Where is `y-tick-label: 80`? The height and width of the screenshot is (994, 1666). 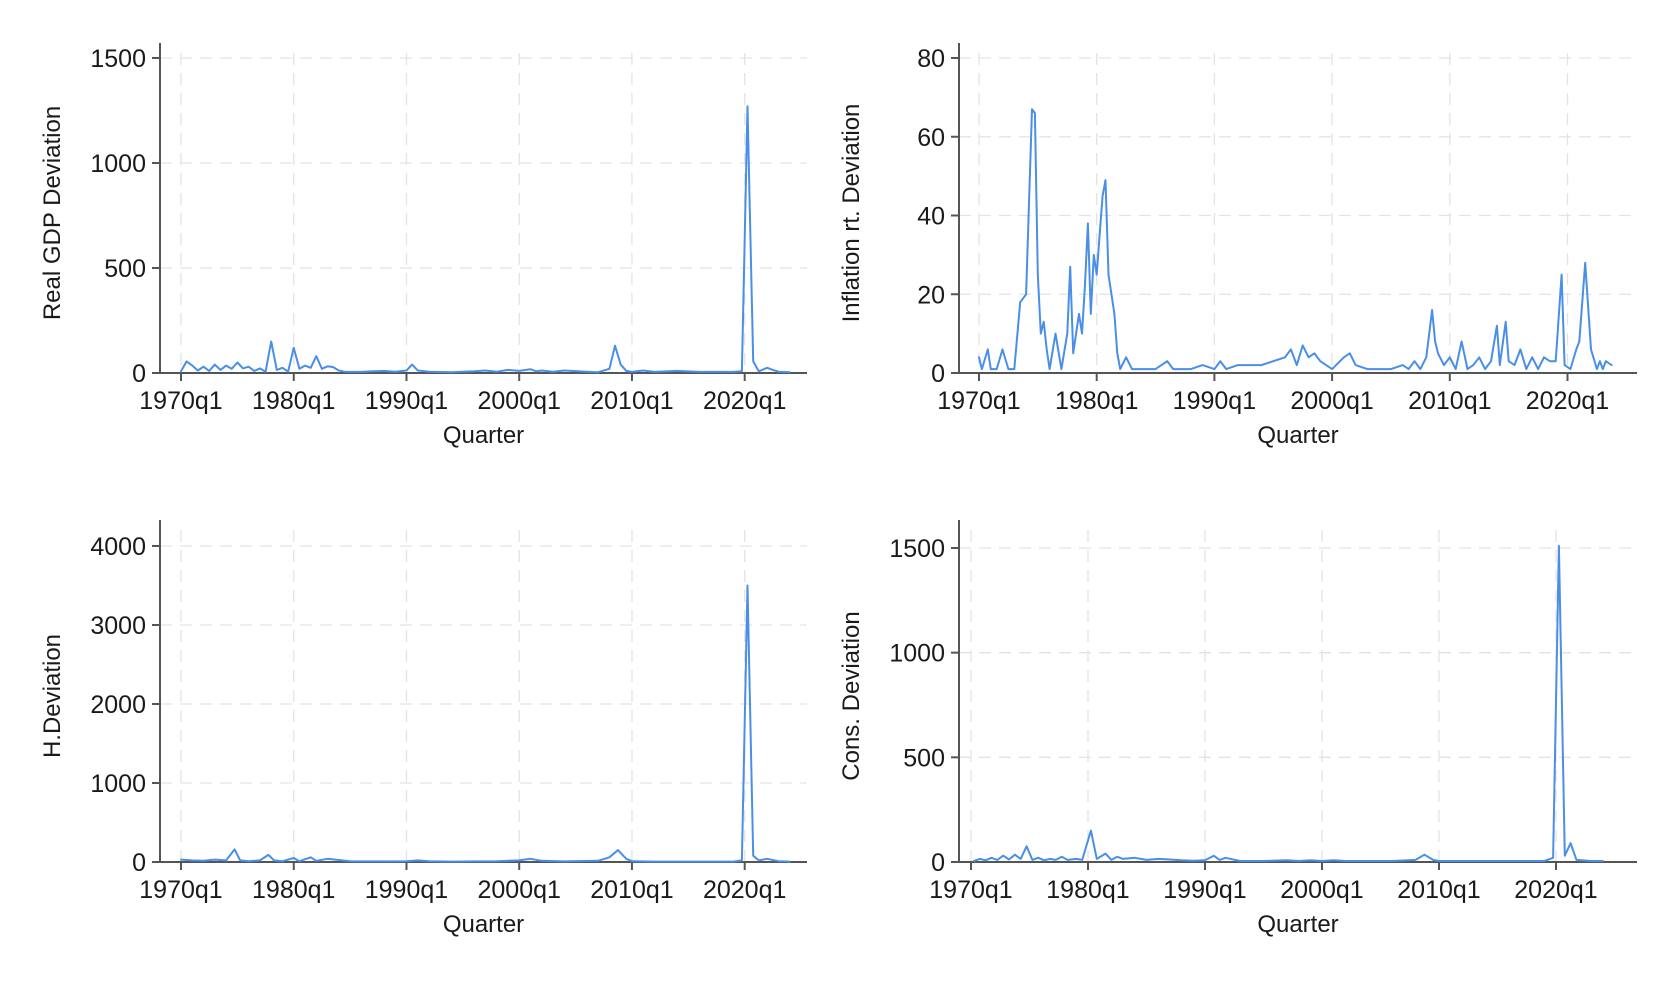 y-tick-label: 80 is located at coordinates (931, 59).